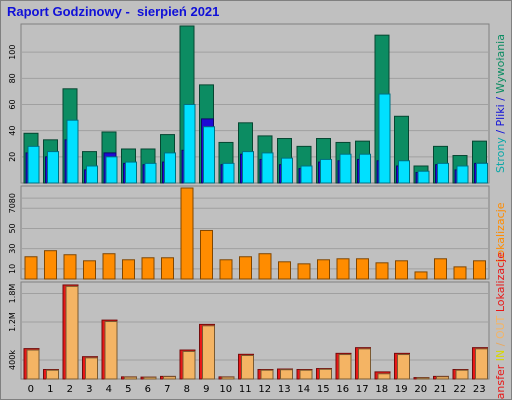  I want to click on legend-entry: Transfer, so click(500, 381).